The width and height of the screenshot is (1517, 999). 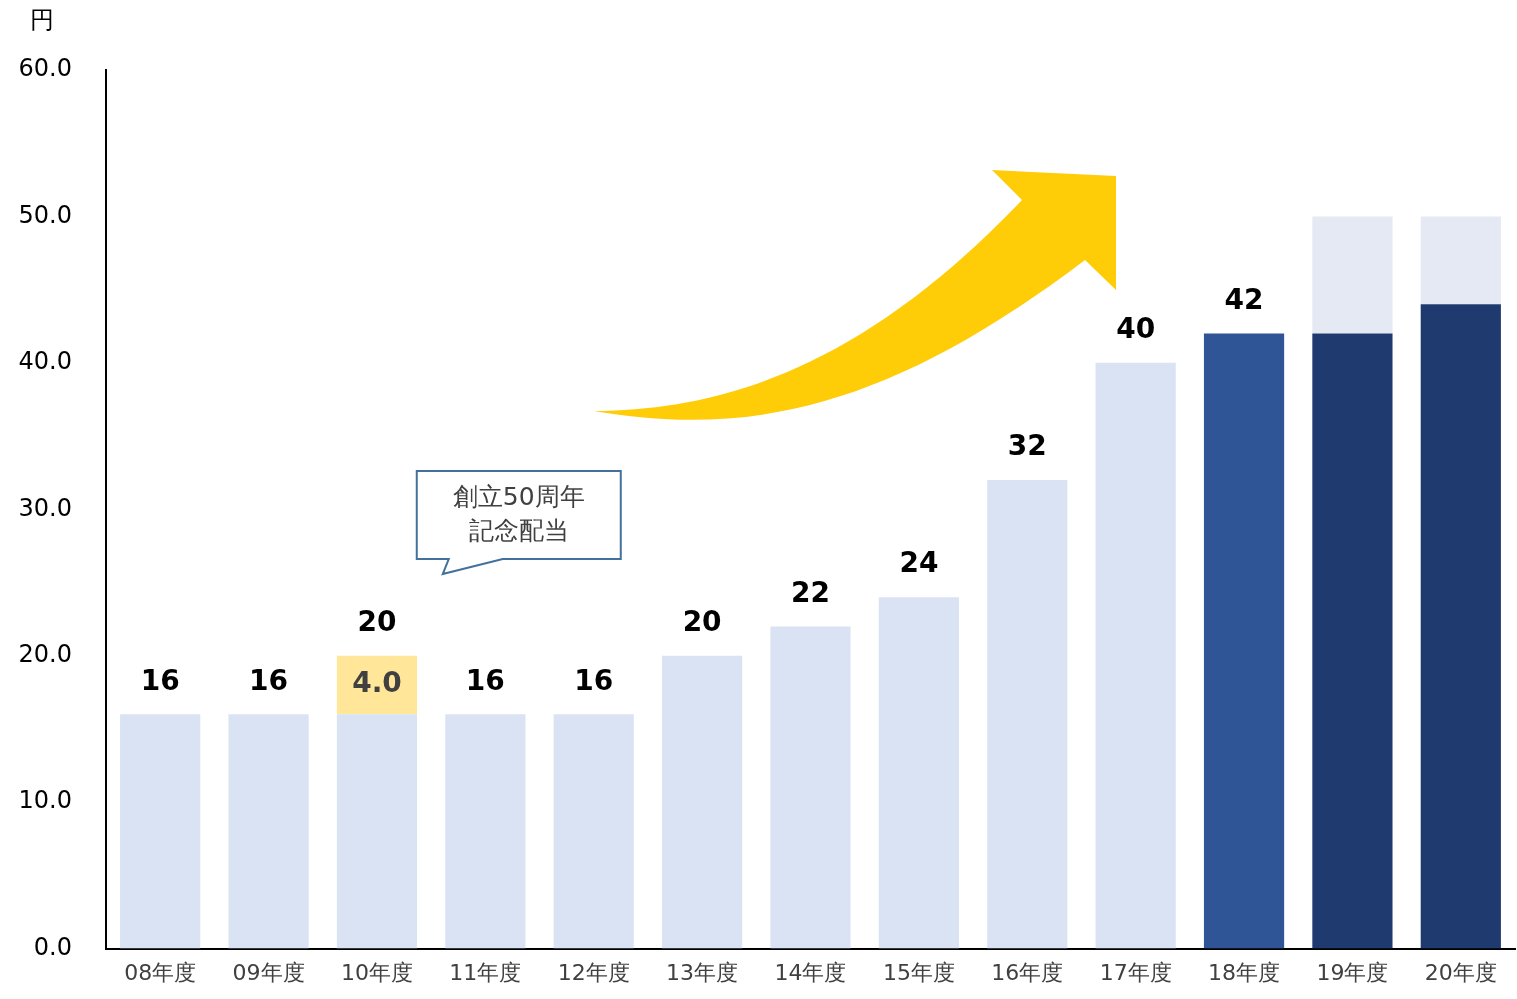 What do you see at coordinates (485, 972) in the screenshot?
I see `x-tick-label: 11年度` at bounding box center [485, 972].